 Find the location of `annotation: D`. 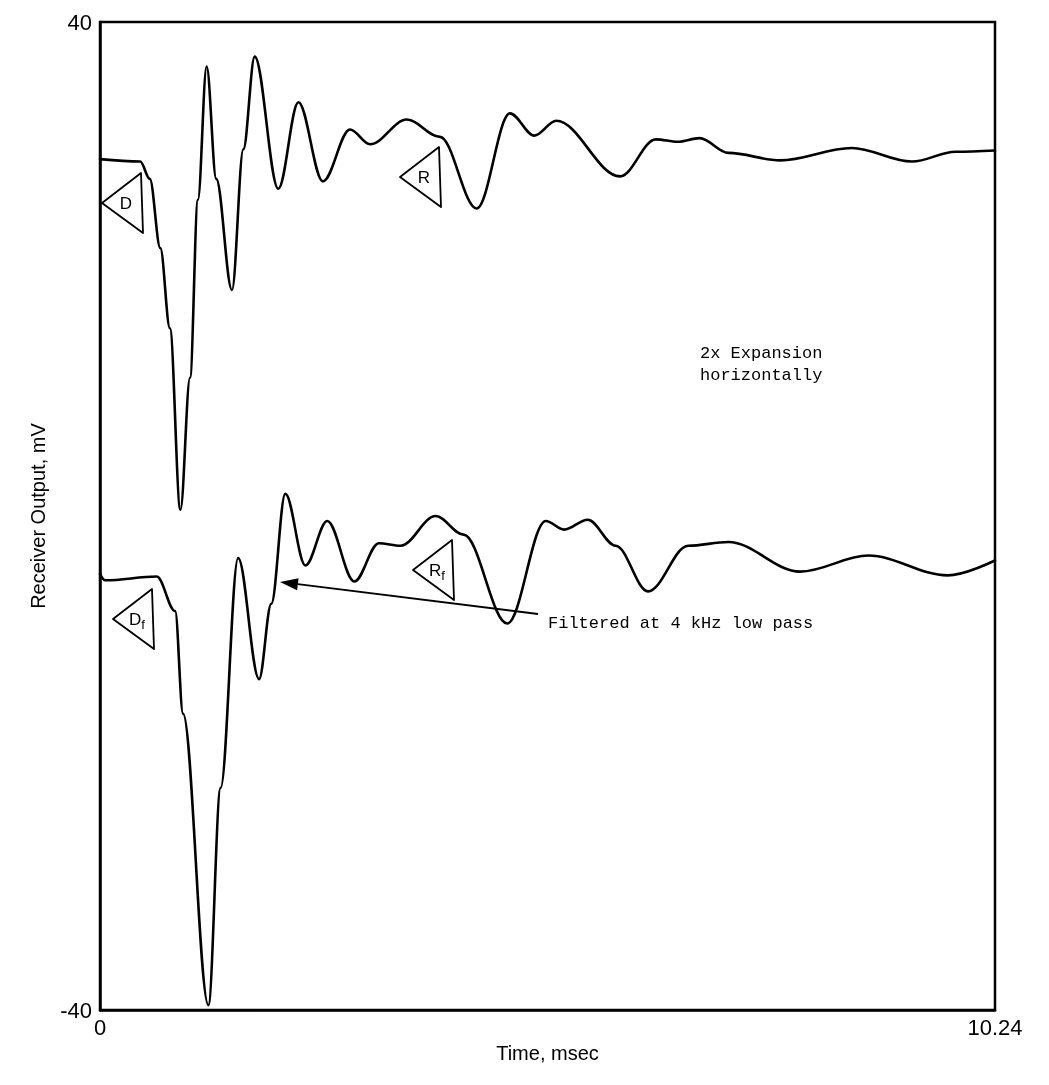

annotation: D is located at coordinates (126, 203).